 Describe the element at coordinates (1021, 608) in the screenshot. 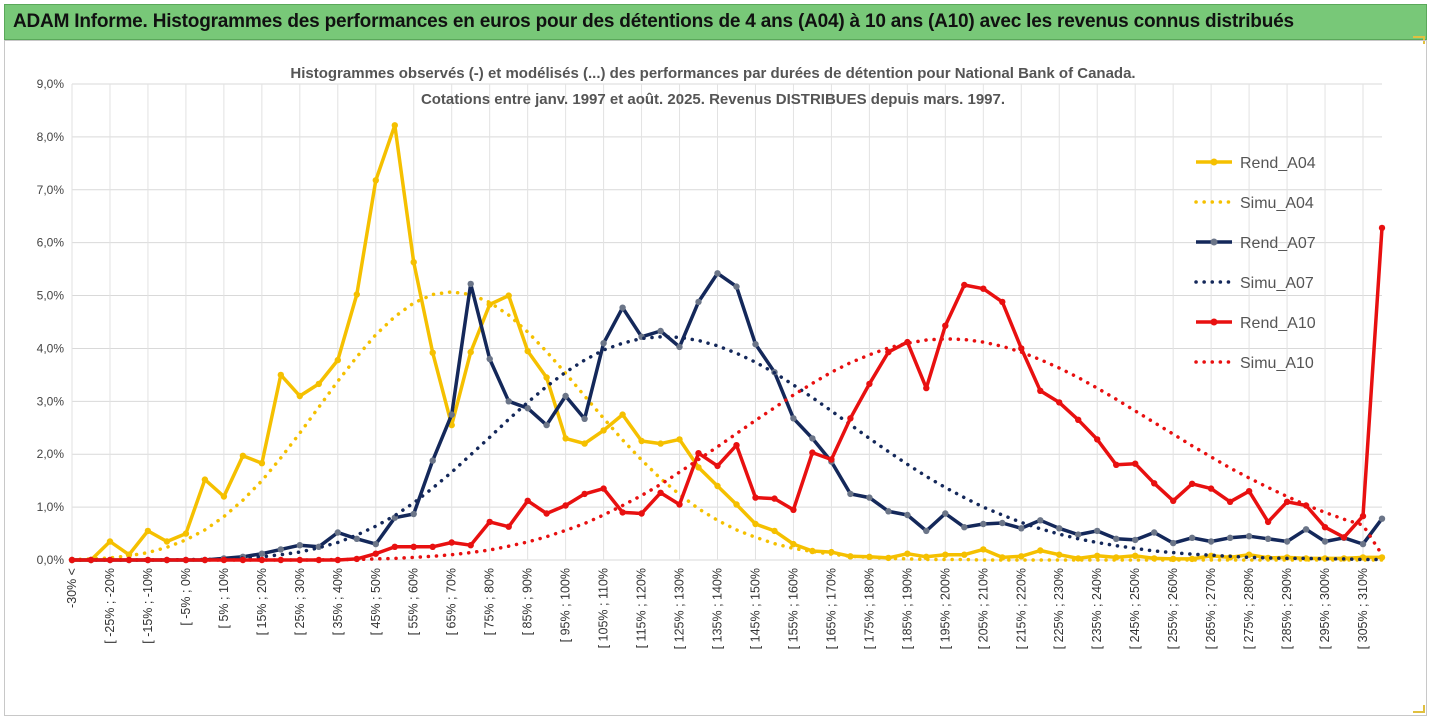

I see `x-tick-label: [ 215% ; 220%` at that location.